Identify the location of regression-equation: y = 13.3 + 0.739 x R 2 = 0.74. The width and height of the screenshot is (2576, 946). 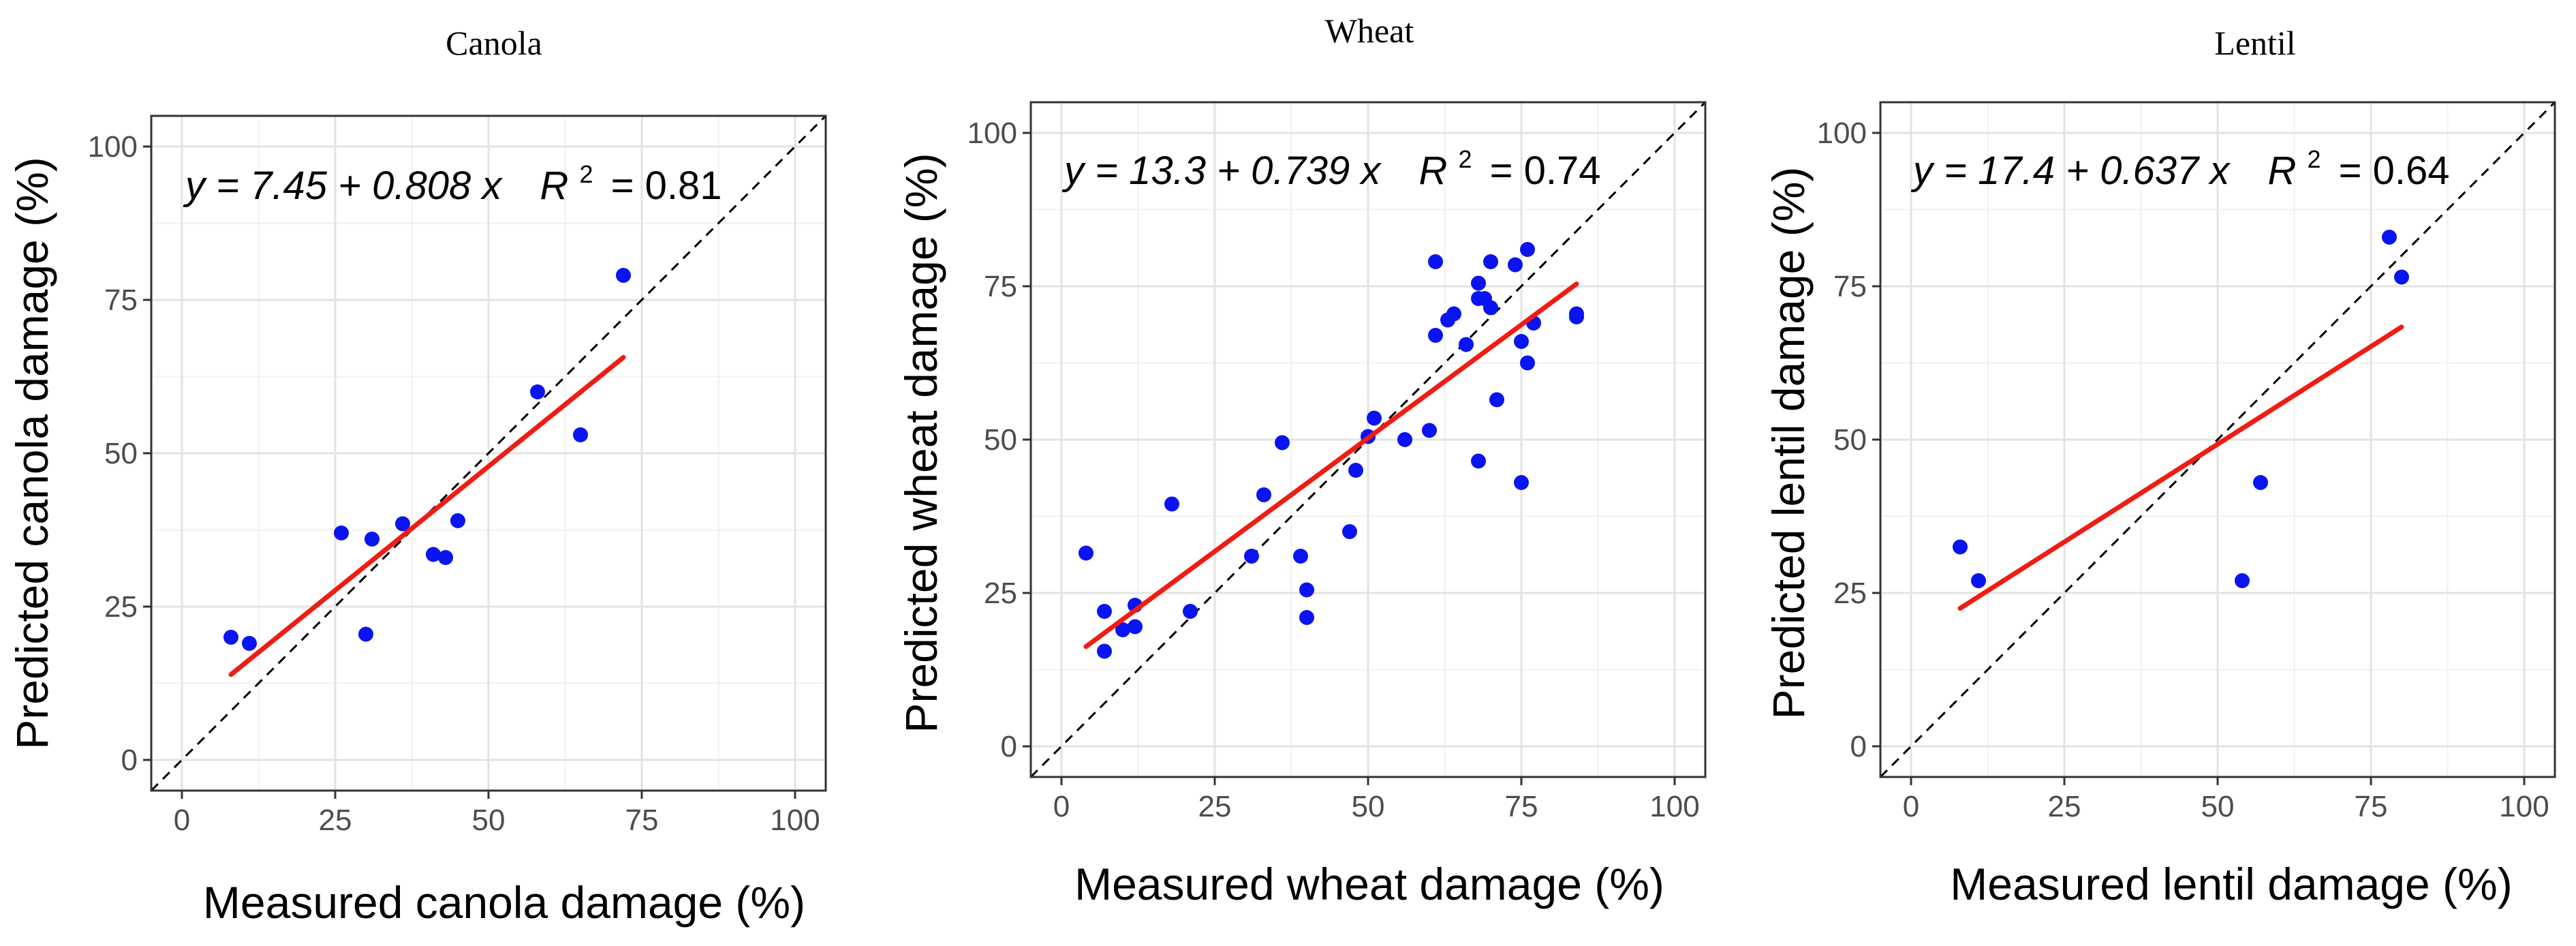
(1331, 162).